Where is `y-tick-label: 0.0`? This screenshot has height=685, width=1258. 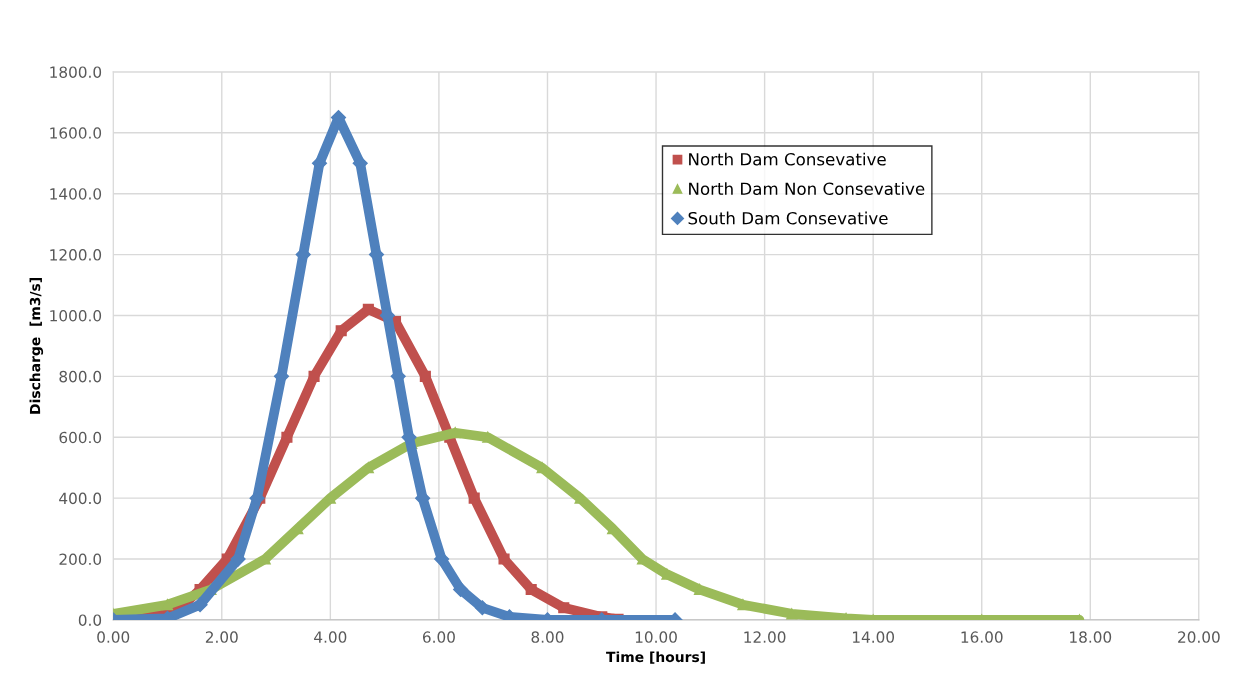 y-tick-label: 0.0 is located at coordinates (90, 620).